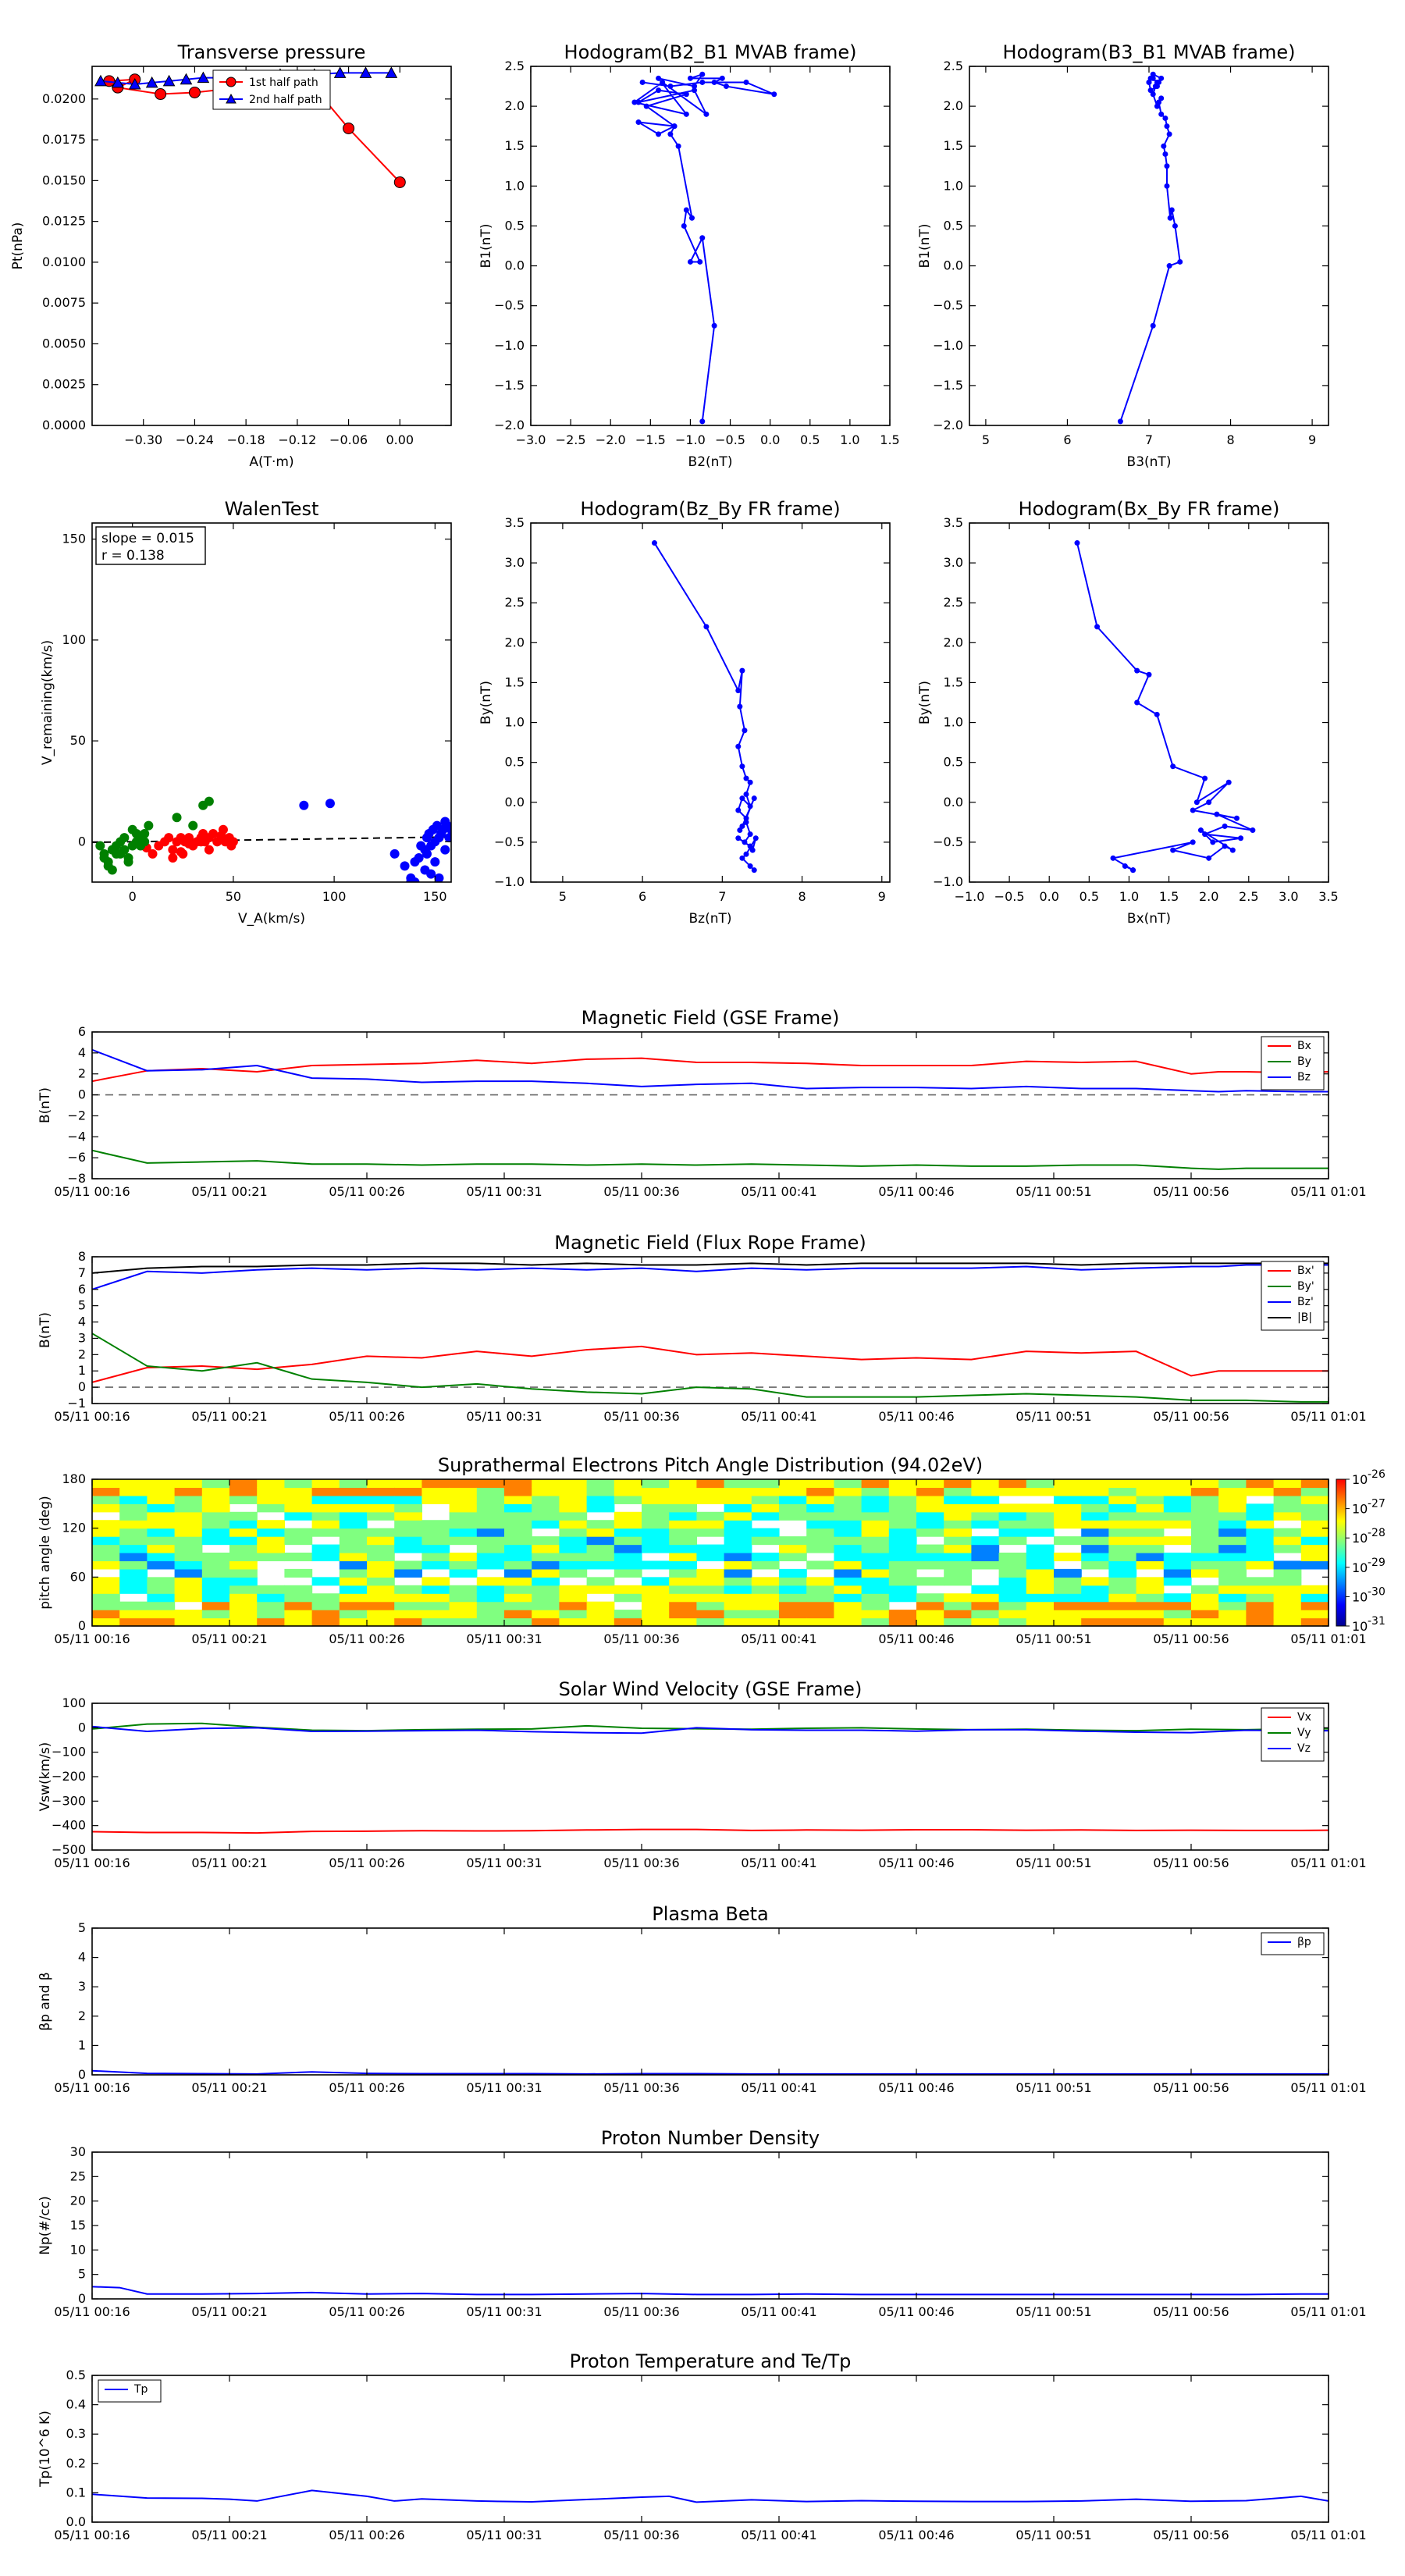 Image resolution: width=1405 pixels, height=2576 pixels. What do you see at coordinates (1304, 1733) in the screenshot?
I see `legend-label: Vy` at bounding box center [1304, 1733].